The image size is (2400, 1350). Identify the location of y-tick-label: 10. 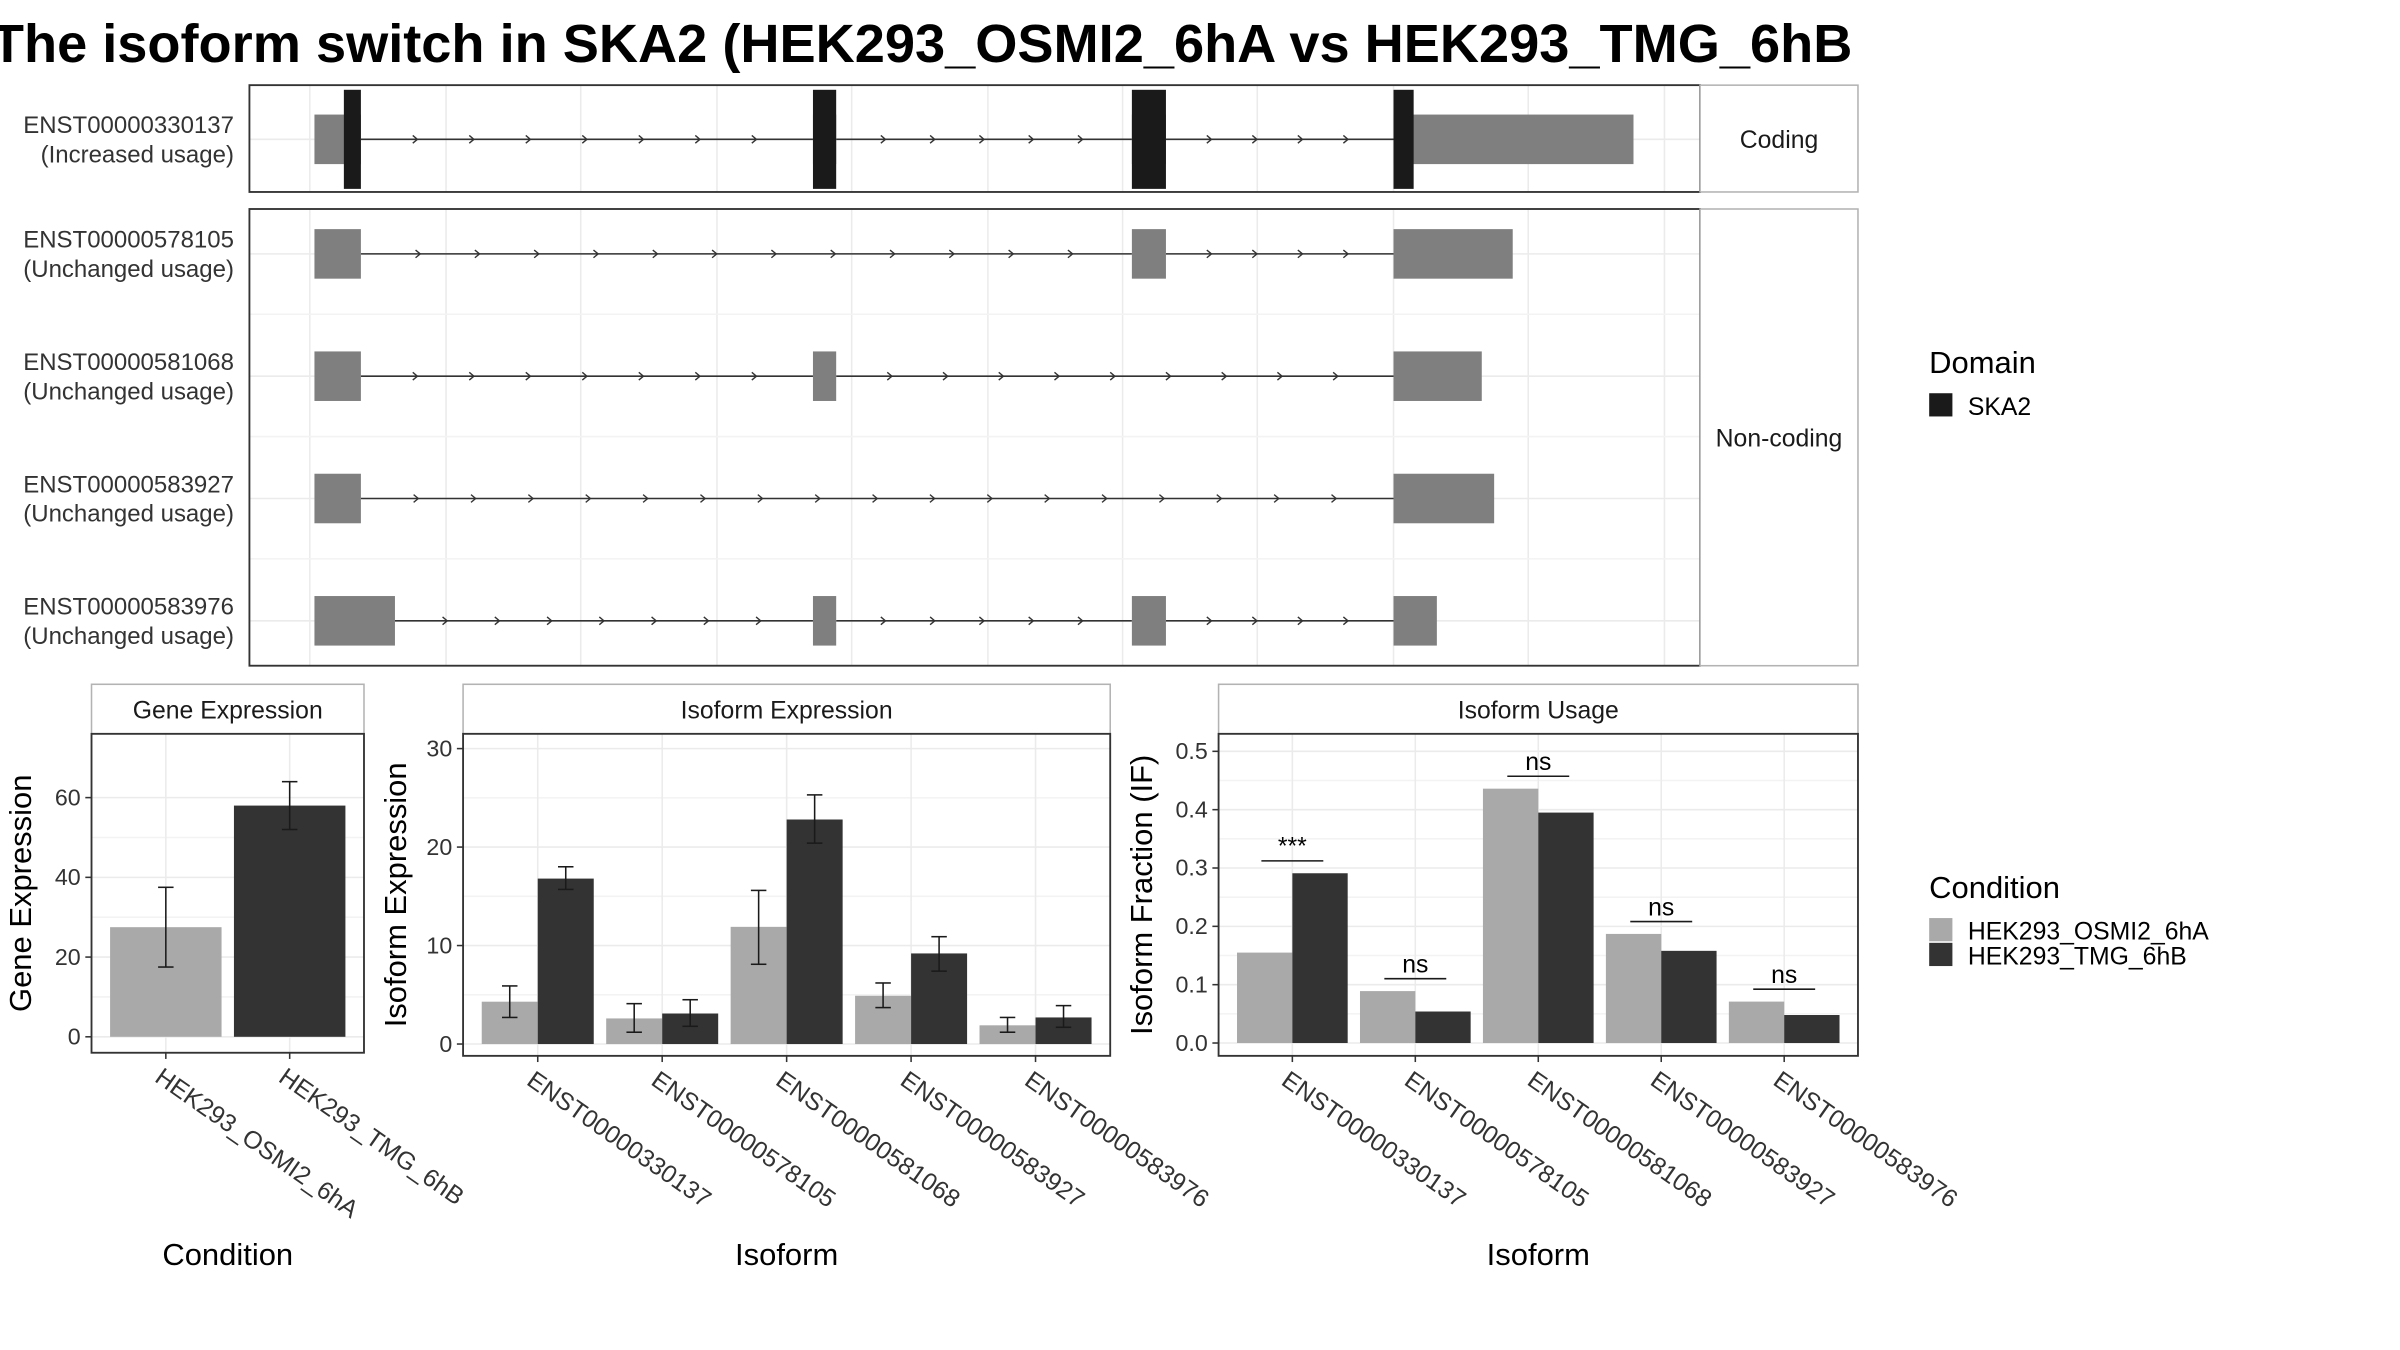
(439, 945).